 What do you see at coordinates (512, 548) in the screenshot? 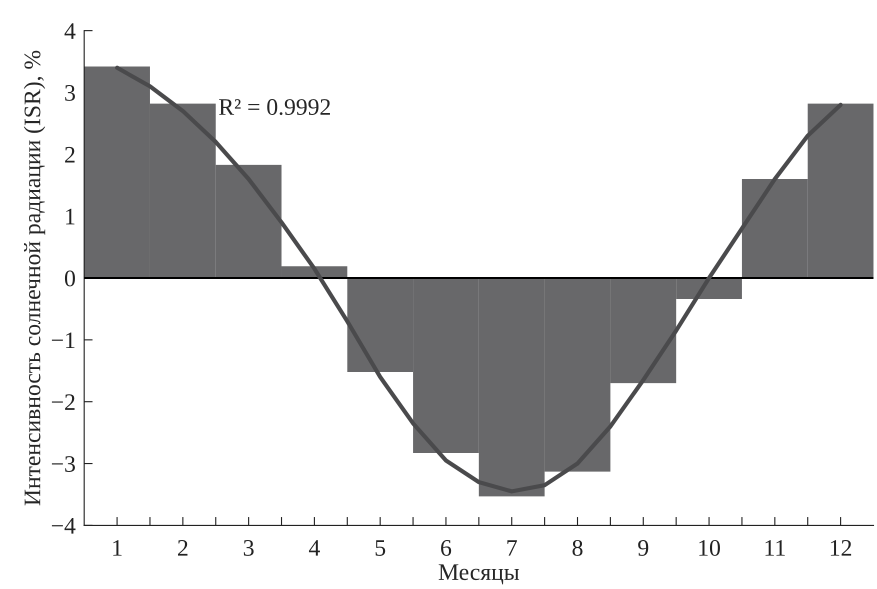
I see `x-tick-label: 7` at bounding box center [512, 548].